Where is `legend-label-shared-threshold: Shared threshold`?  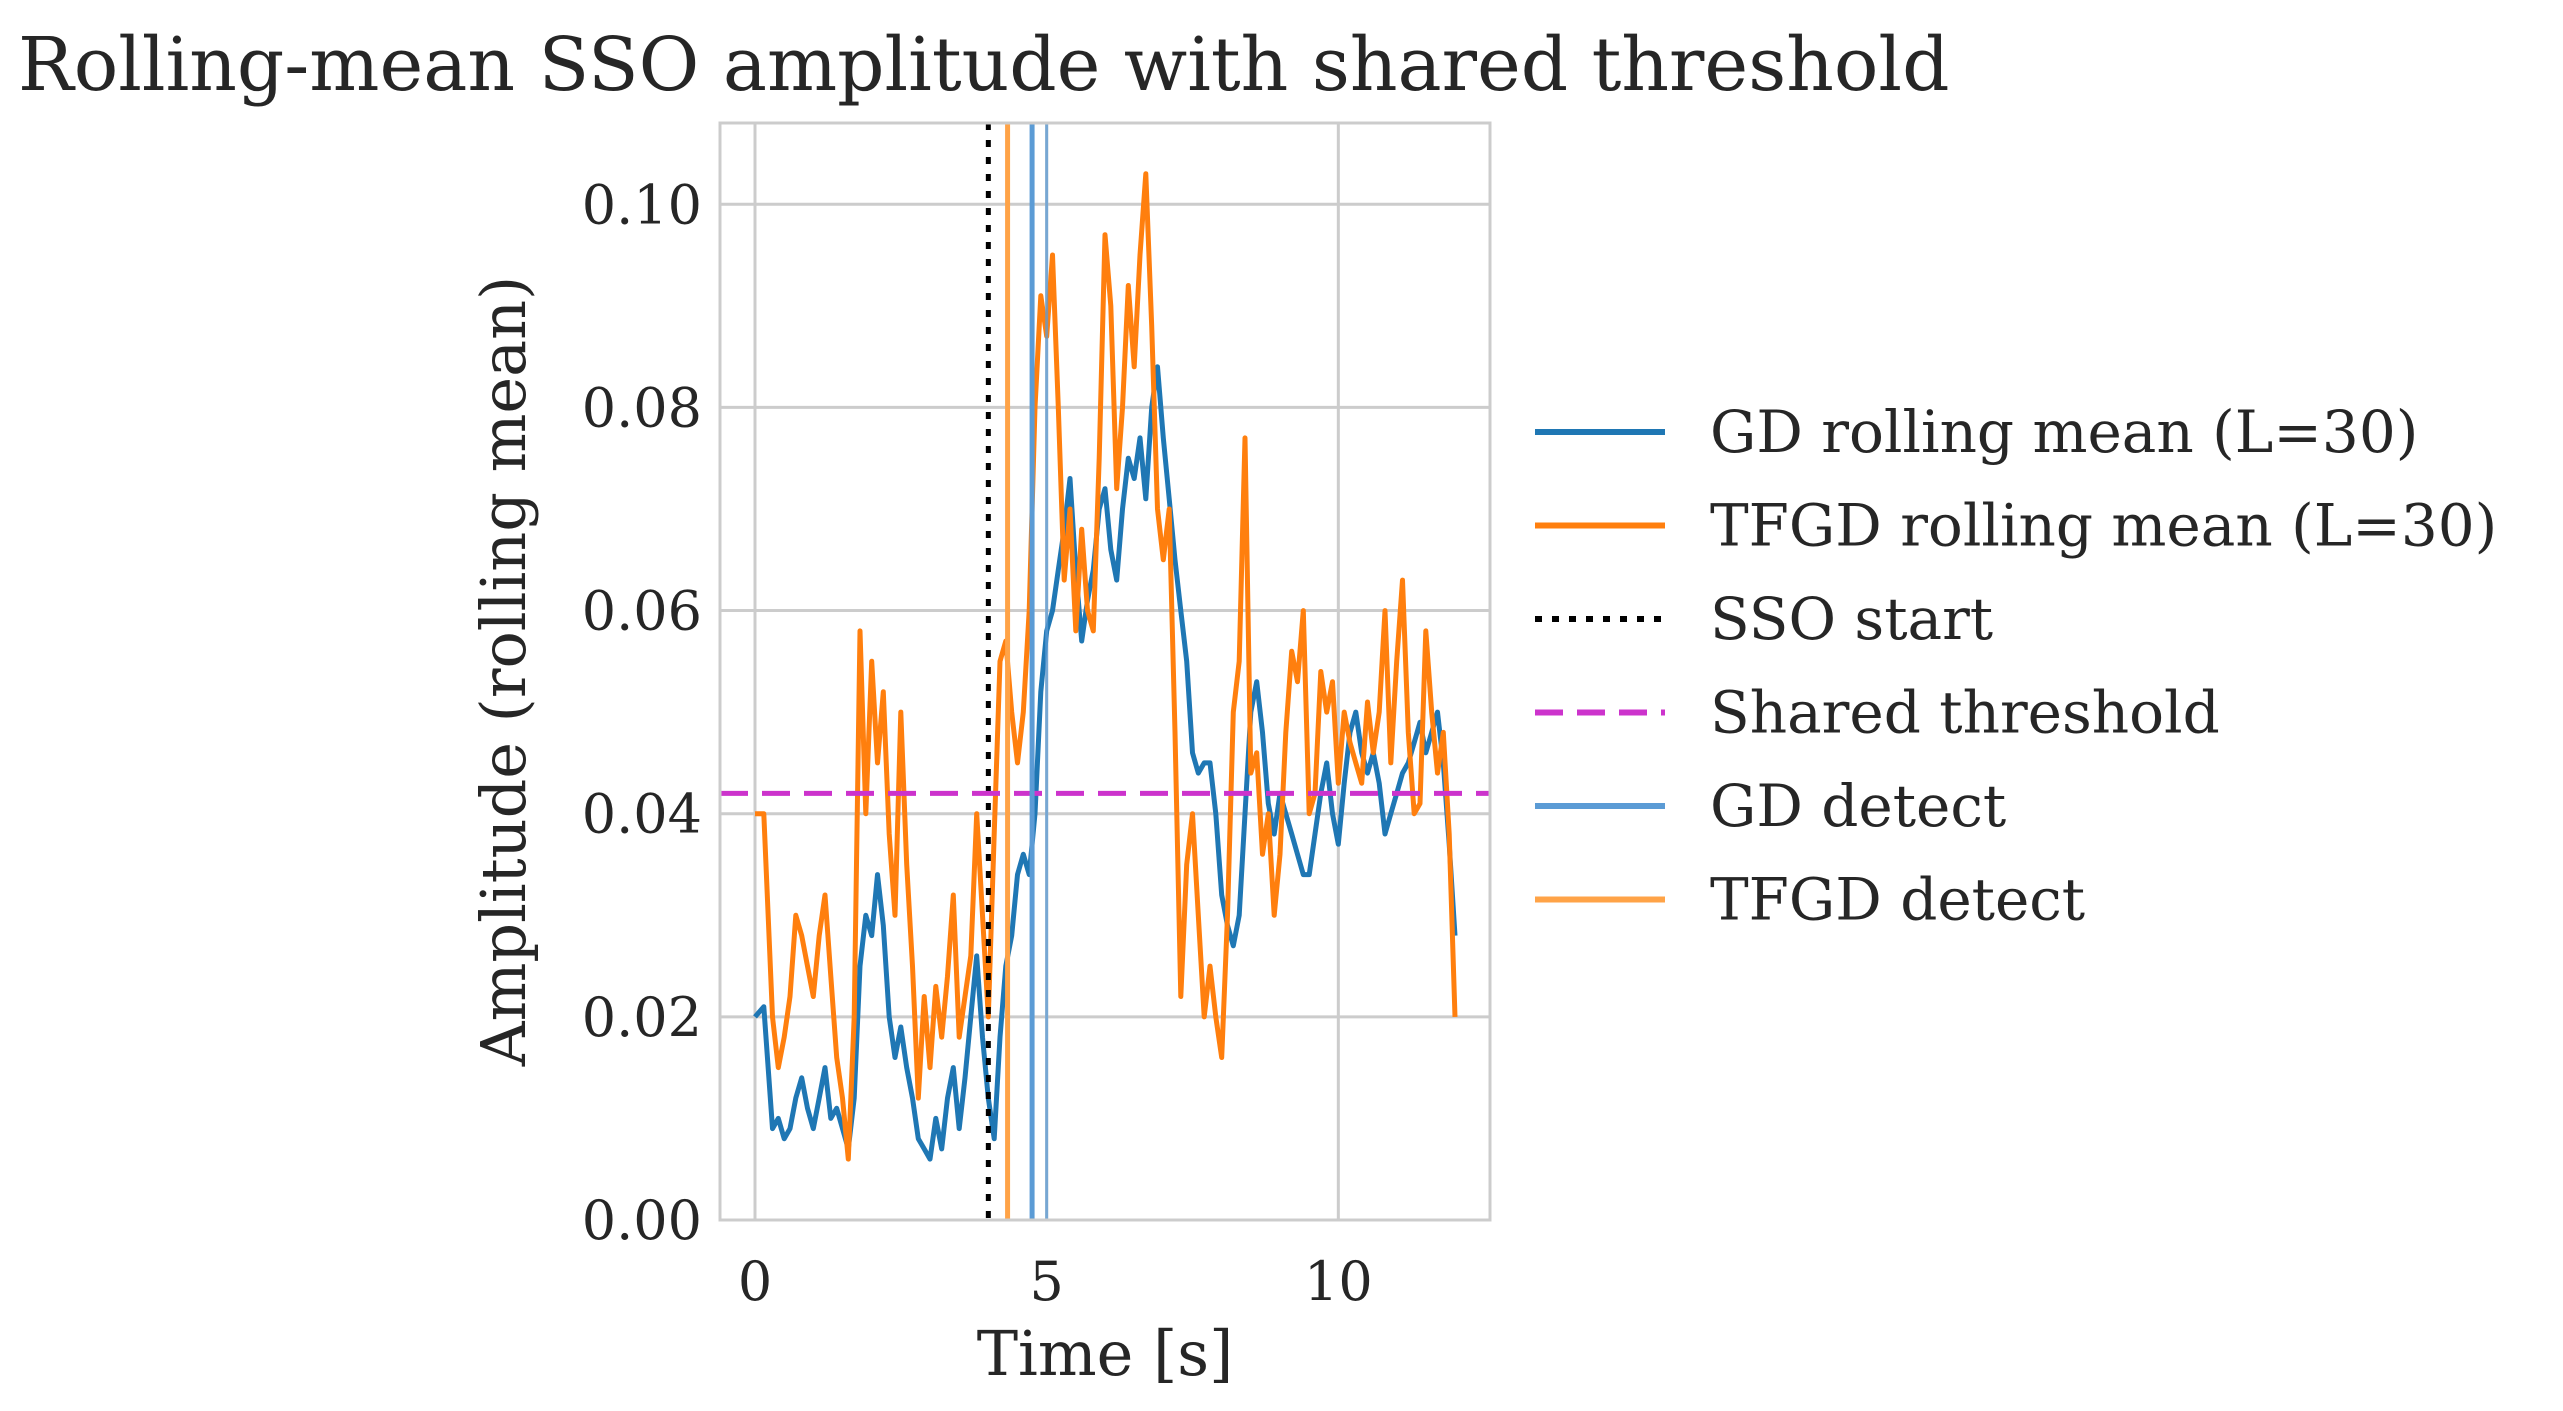 legend-label-shared-threshold: Shared threshold is located at coordinates (1965, 713).